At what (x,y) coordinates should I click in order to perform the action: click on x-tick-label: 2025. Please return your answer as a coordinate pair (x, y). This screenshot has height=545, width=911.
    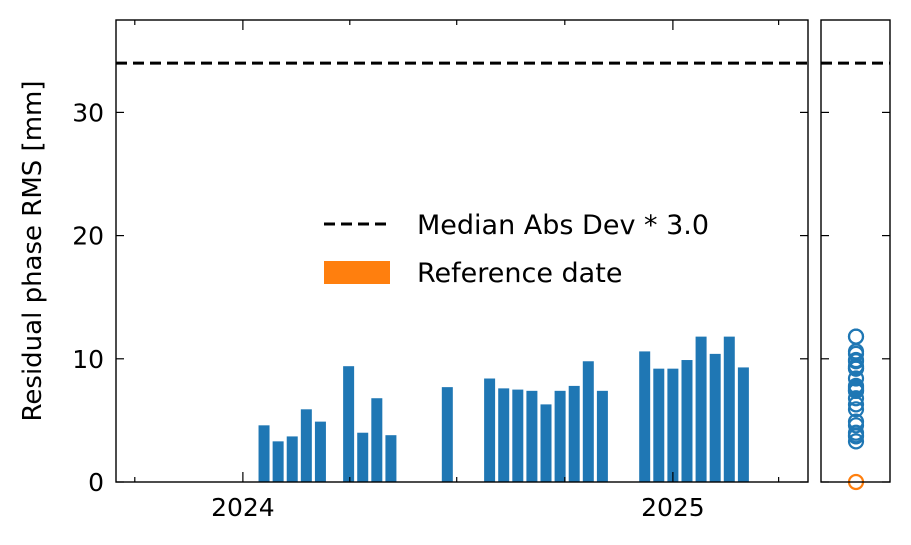
    Looking at the image, I should click on (673, 507).